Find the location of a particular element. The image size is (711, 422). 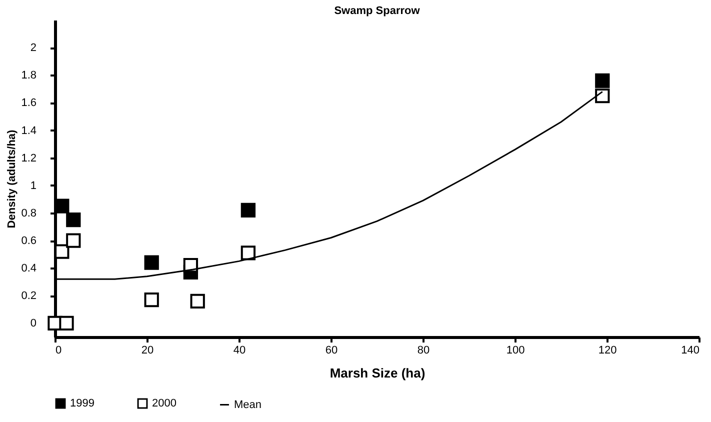

x-tick-label: 20 is located at coordinates (147, 350).